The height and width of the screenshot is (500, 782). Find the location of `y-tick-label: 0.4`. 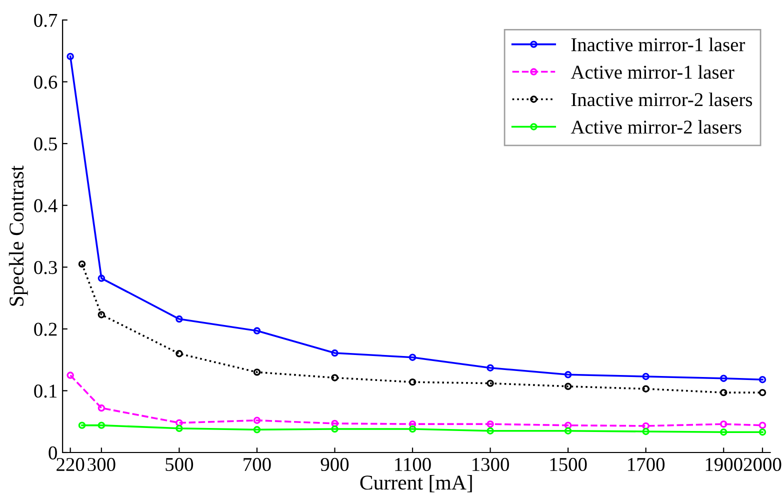

y-tick-label: 0.4 is located at coordinates (46, 205).